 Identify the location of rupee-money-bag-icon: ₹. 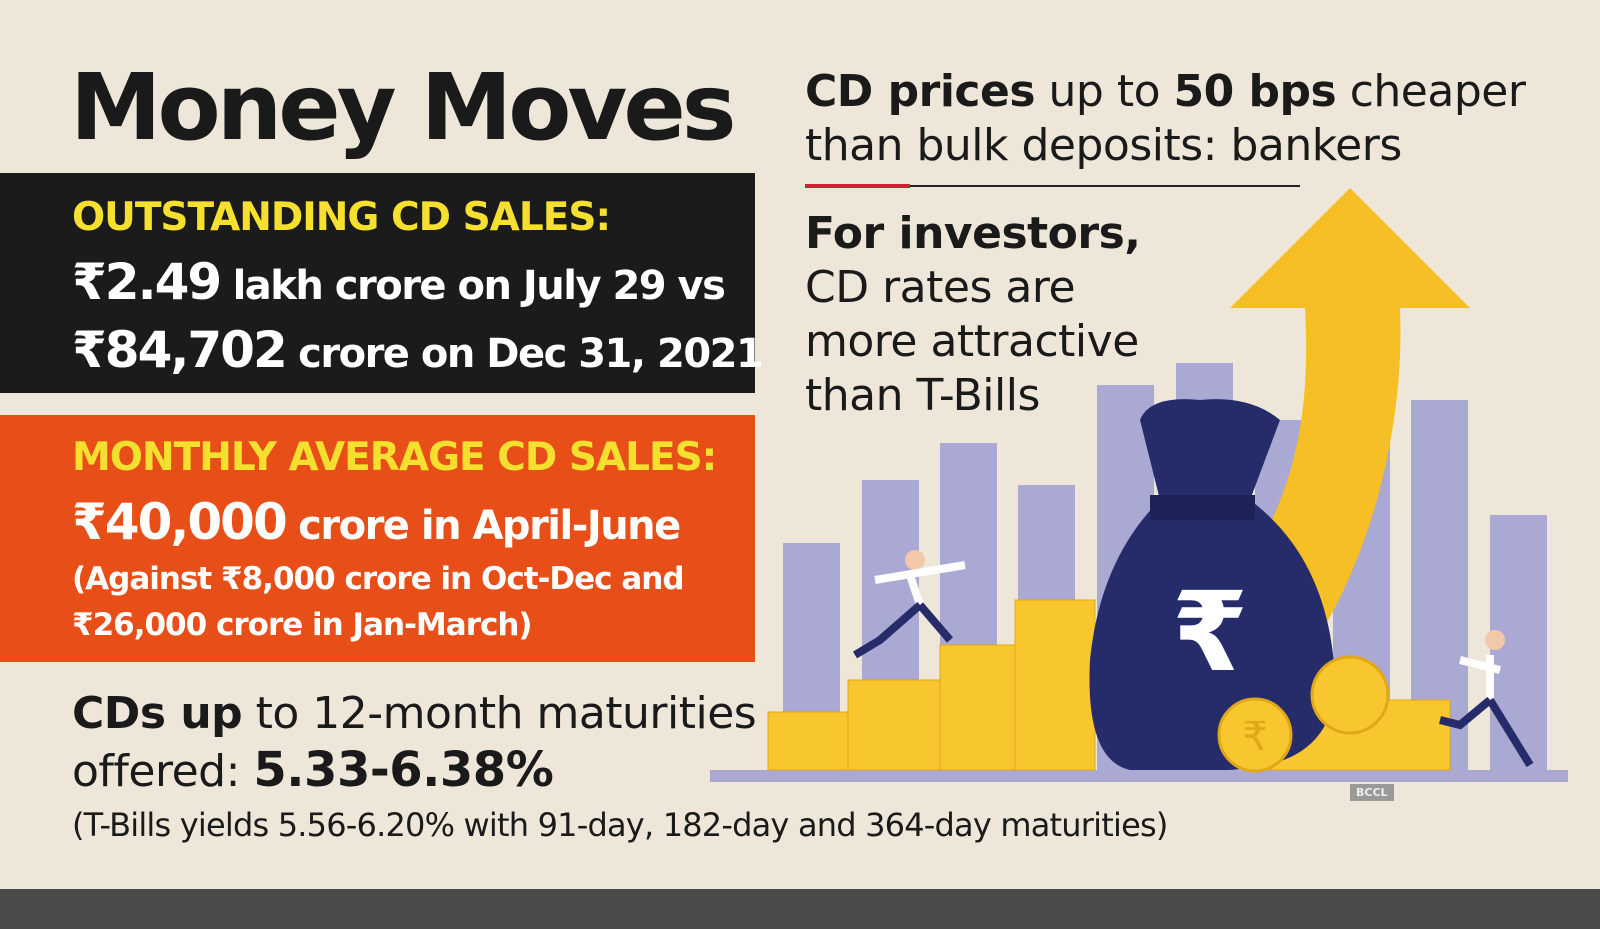
(1212, 584).